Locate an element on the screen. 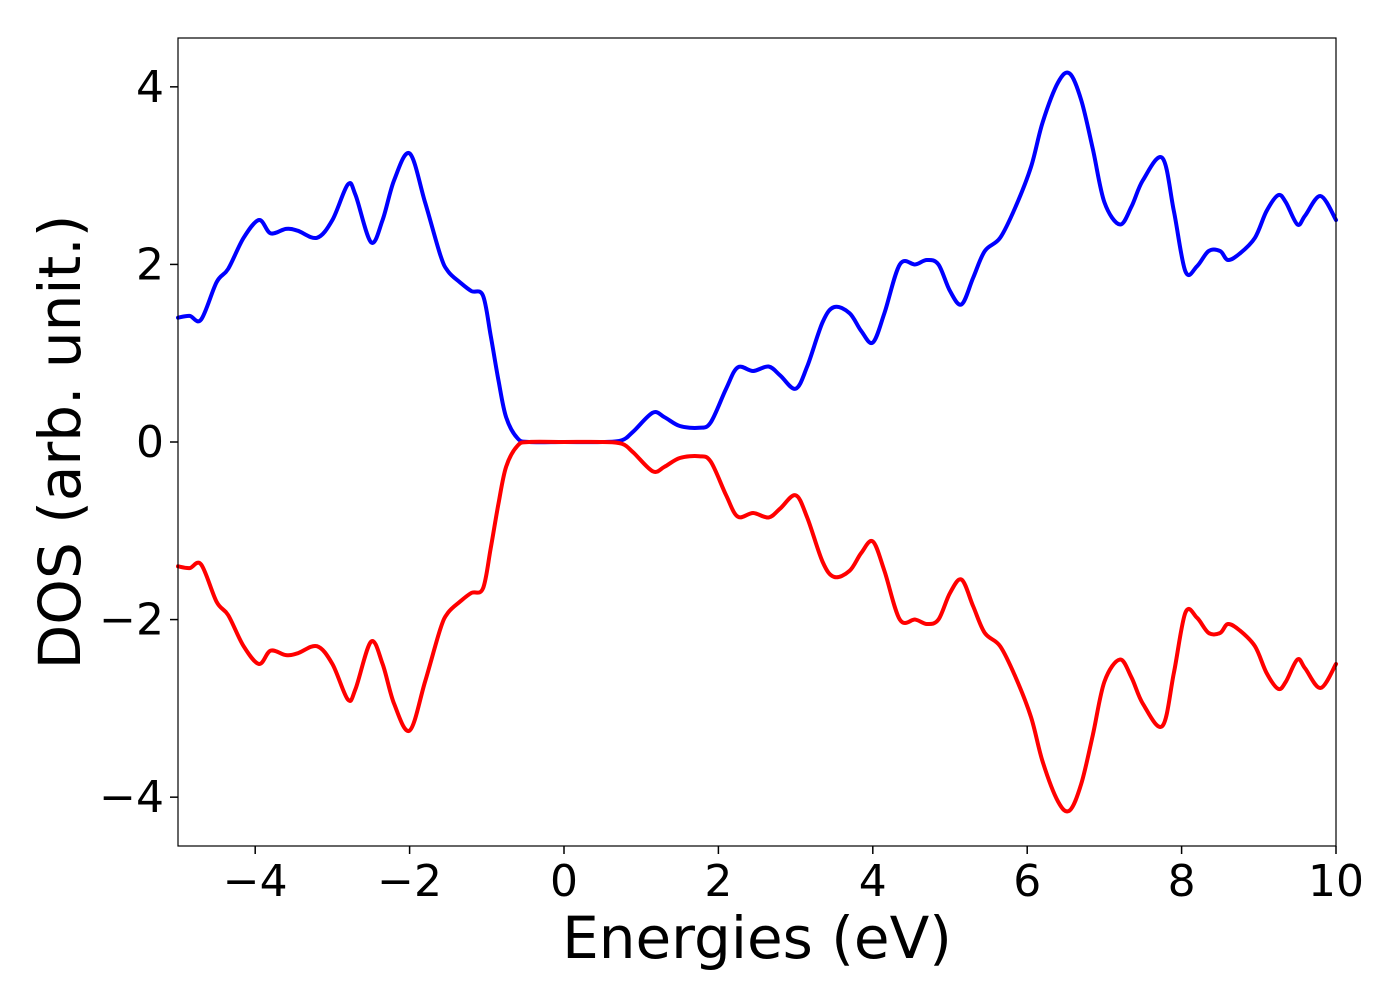 This screenshot has height=1000, width=1400. x-axis-label: Energies (eV) is located at coordinates (757, 938).